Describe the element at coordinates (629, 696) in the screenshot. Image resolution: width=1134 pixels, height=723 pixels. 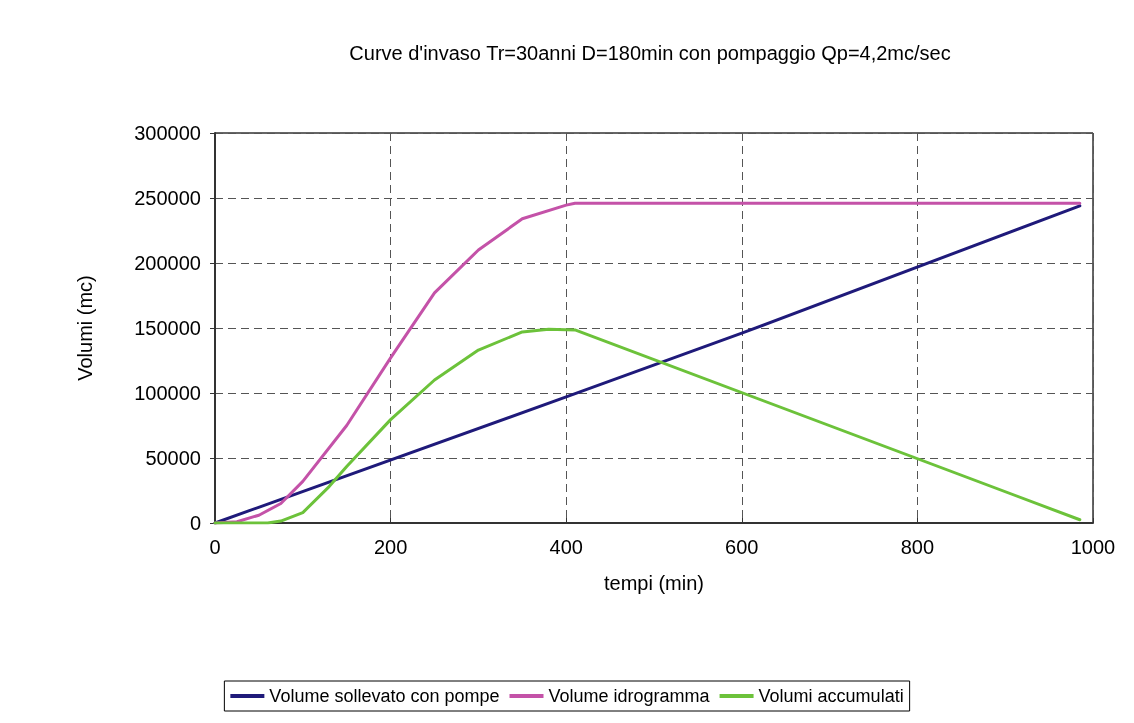
I see `legend-label: Volume idrogramma` at that location.